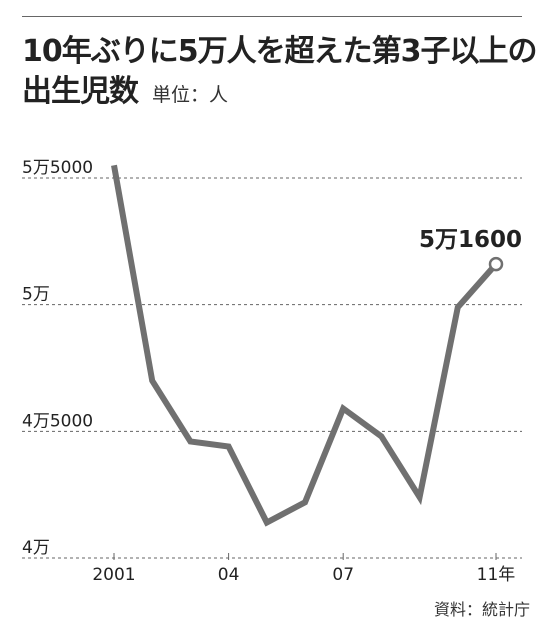  Describe the element at coordinates (481, 609) in the screenshot. I see `source-label: 資料：統計庁` at that location.